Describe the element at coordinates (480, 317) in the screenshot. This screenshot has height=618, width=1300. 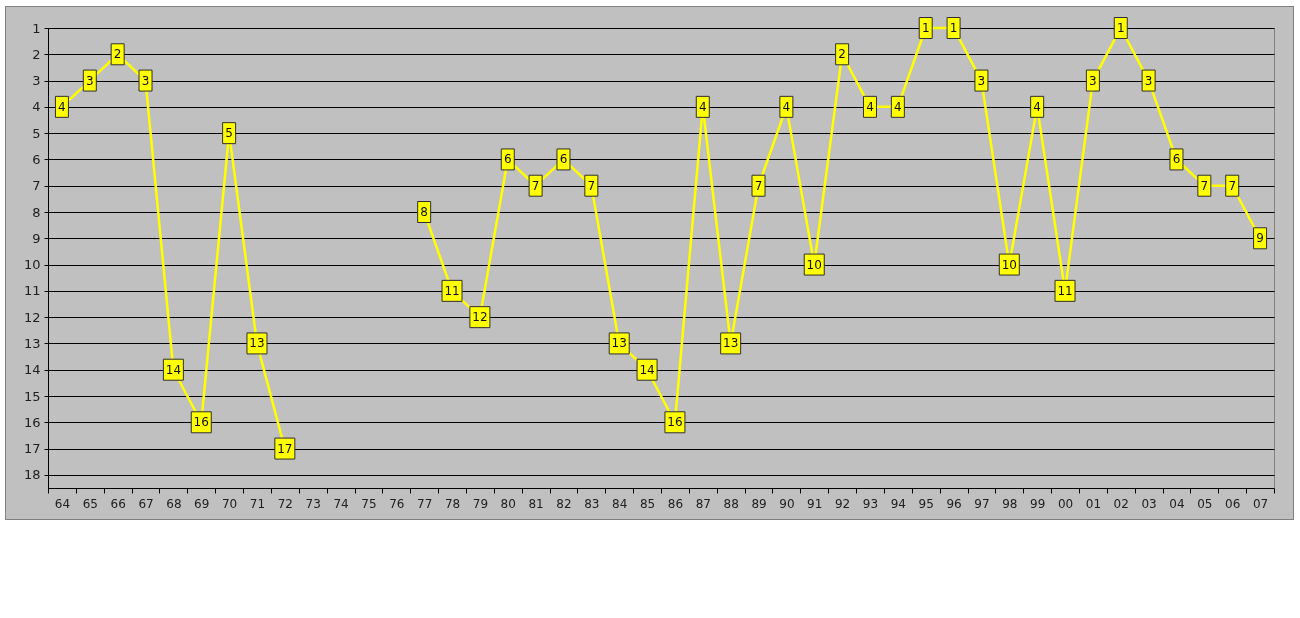
I see `data-label: 12` at that location.